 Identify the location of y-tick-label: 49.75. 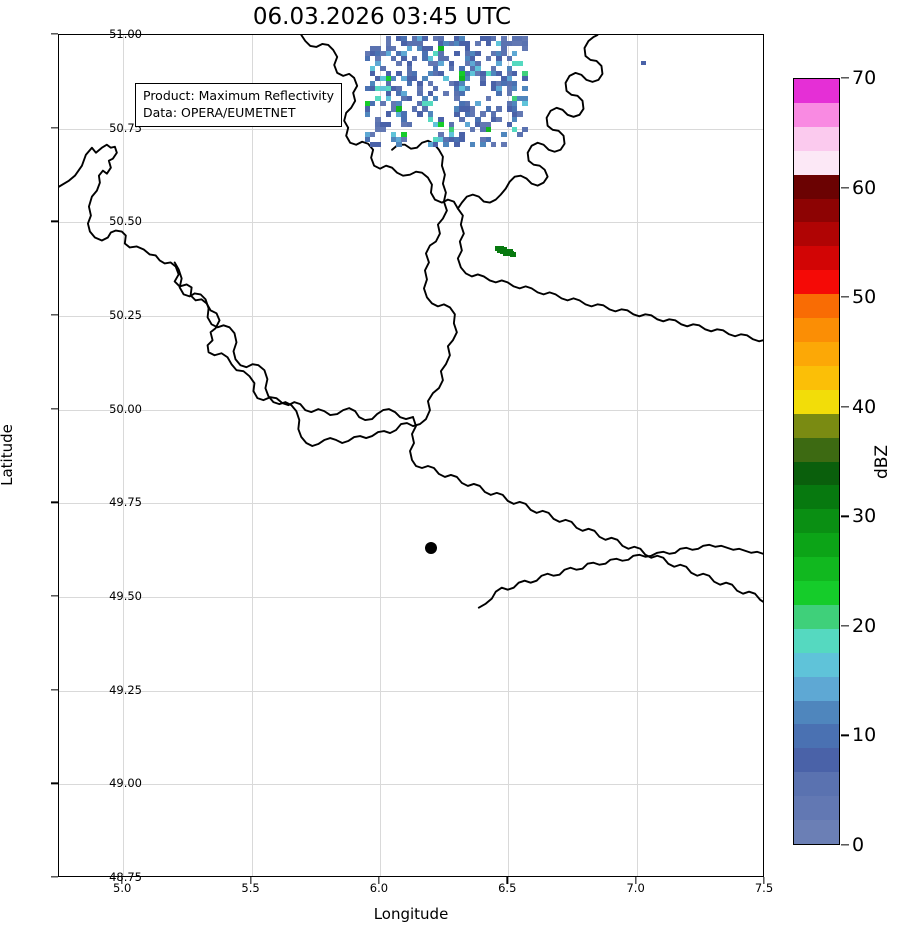
(125, 502).